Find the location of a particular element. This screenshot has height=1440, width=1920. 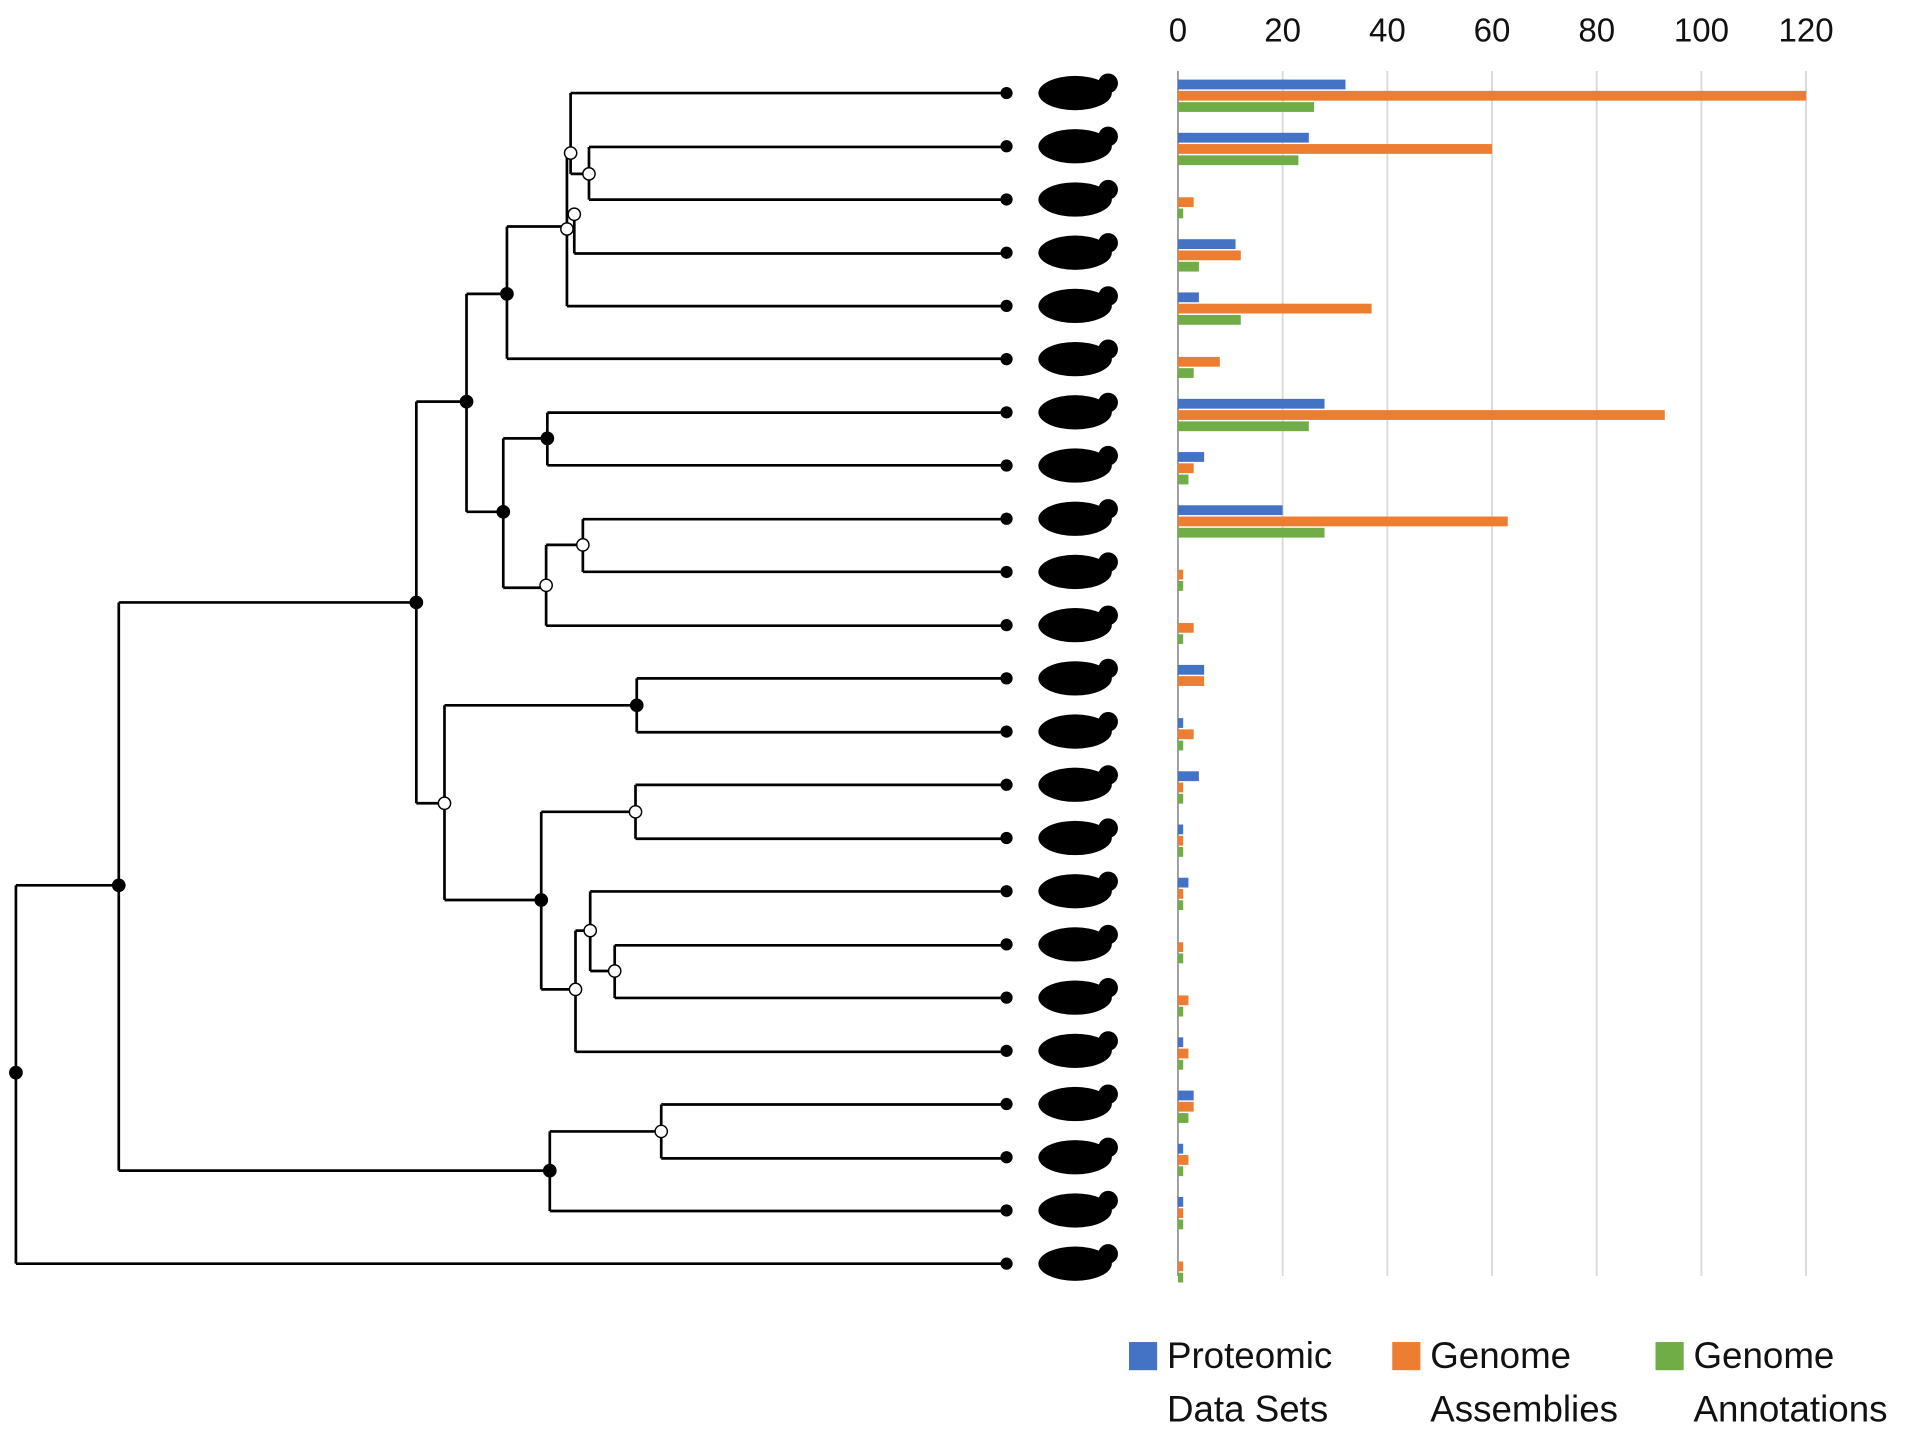

legend-label: Proteomic Data Sets is located at coordinates (1249, 1383).